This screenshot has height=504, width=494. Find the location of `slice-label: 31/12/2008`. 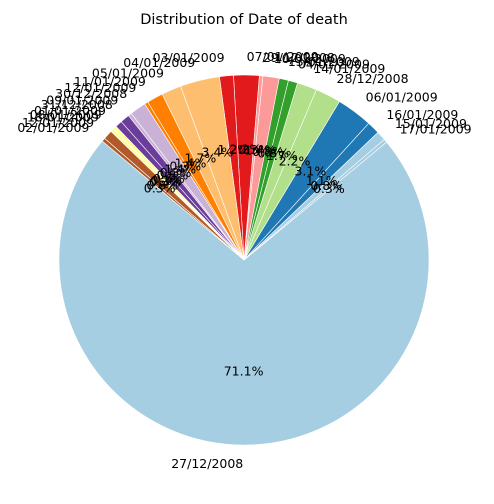

slice-label: 31/12/2008 is located at coordinates (77, 104).